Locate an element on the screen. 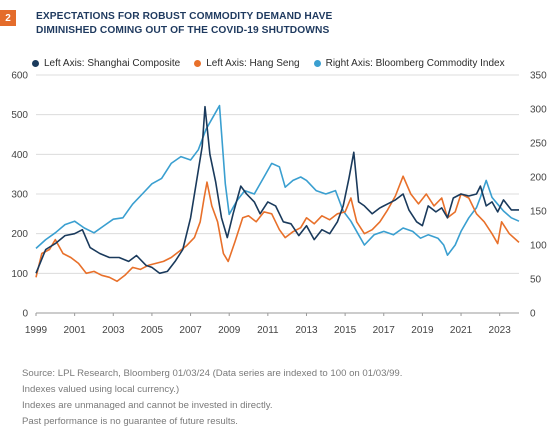 The width and height of the screenshot is (557, 438). legend-item-bloomberg: Right Axis: Bloomberg Commodity Index is located at coordinates (409, 63).